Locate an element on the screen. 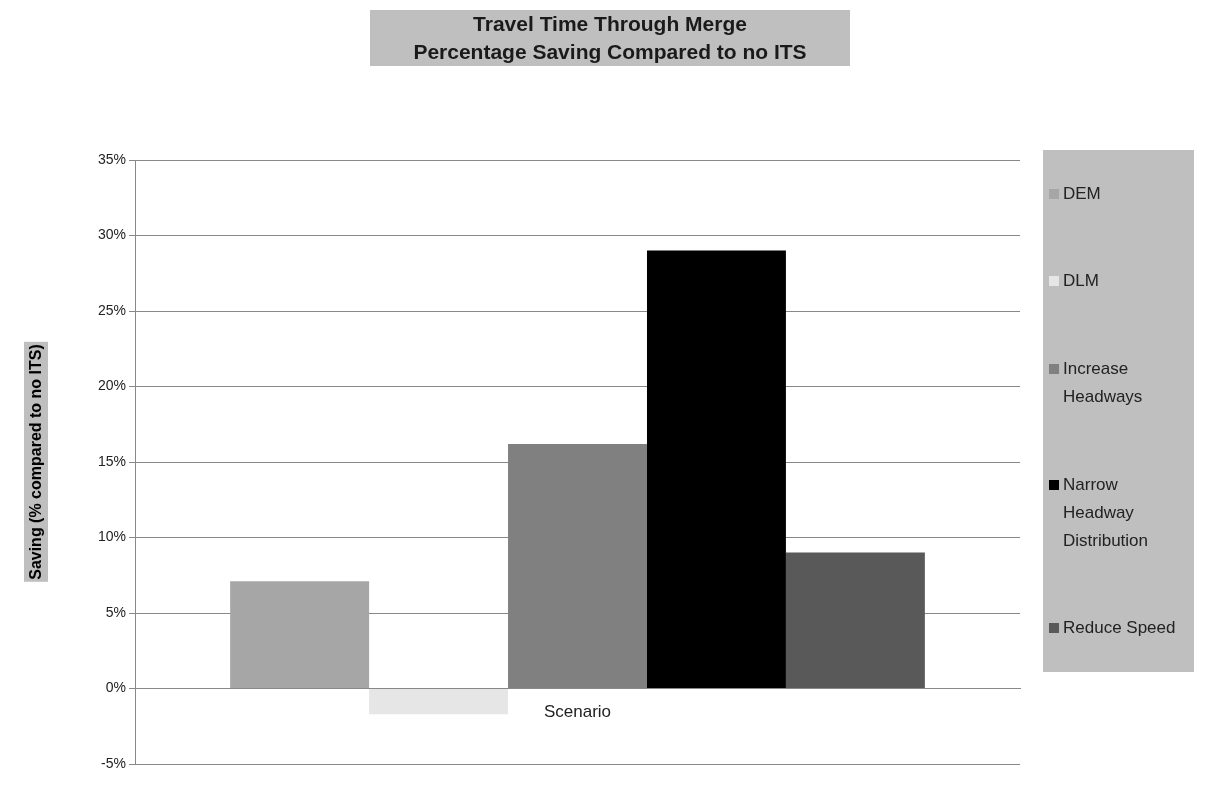  legend-label: DEM is located at coordinates (1082, 193).